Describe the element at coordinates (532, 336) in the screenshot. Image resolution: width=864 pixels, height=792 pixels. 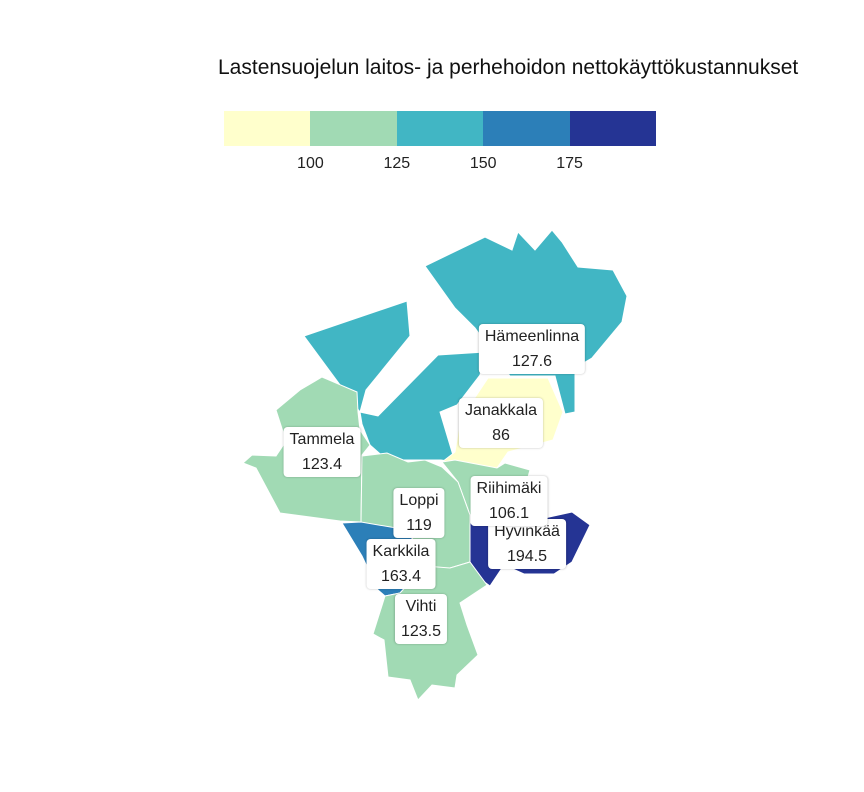
I see `label-hameenlinna-name: Hämeenlinna` at that location.